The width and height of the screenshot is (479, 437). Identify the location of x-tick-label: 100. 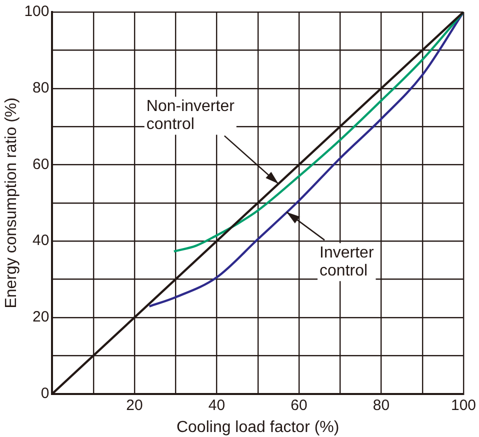
(463, 405).